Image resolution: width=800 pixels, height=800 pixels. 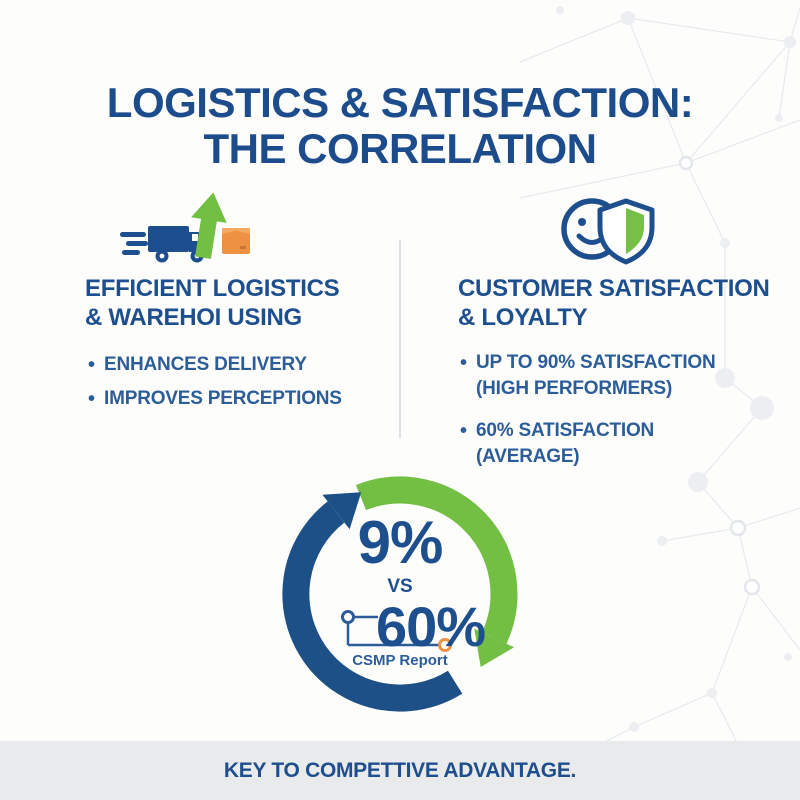 I want to click on cycle-source-label: CSMP Report, so click(x=400, y=660).